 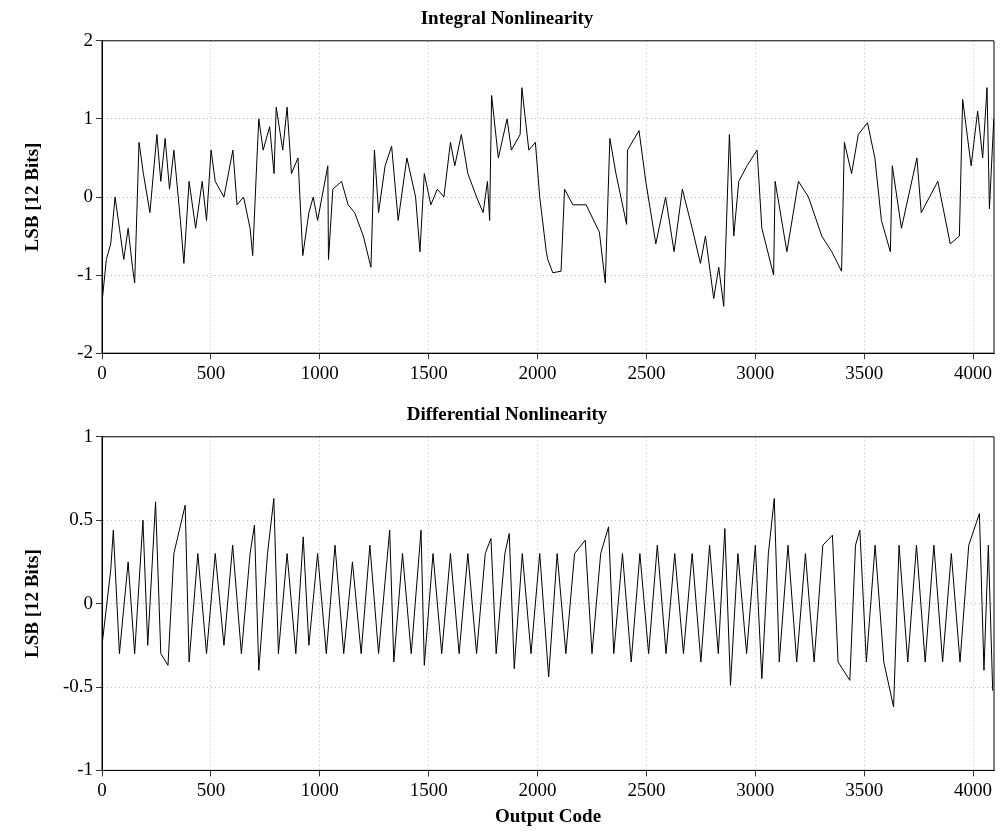 I want to click on y-tick-label: 0.5, so click(x=81, y=519).